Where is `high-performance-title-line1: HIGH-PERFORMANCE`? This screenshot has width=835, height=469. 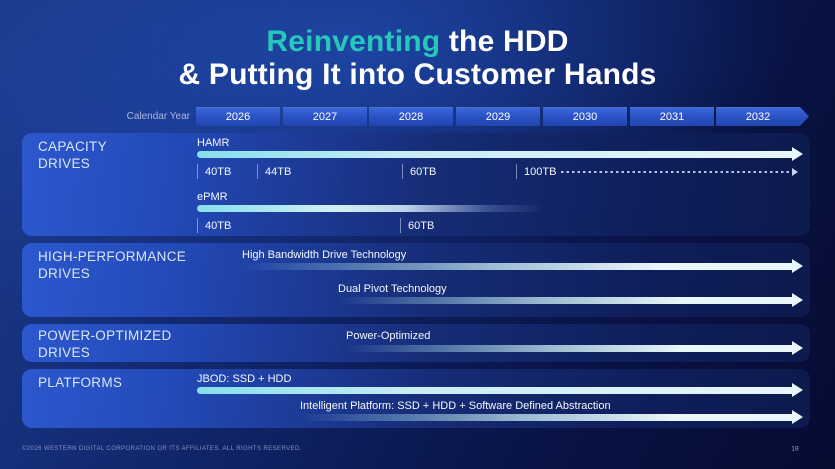 high-performance-title-line1: HIGH-PERFORMANCE is located at coordinates (112, 256).